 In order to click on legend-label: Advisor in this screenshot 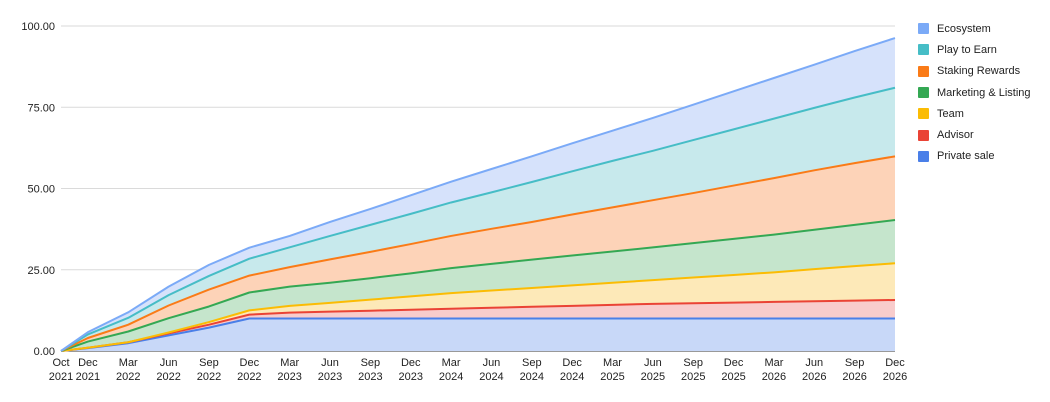, I will do `click(955, 135)`.